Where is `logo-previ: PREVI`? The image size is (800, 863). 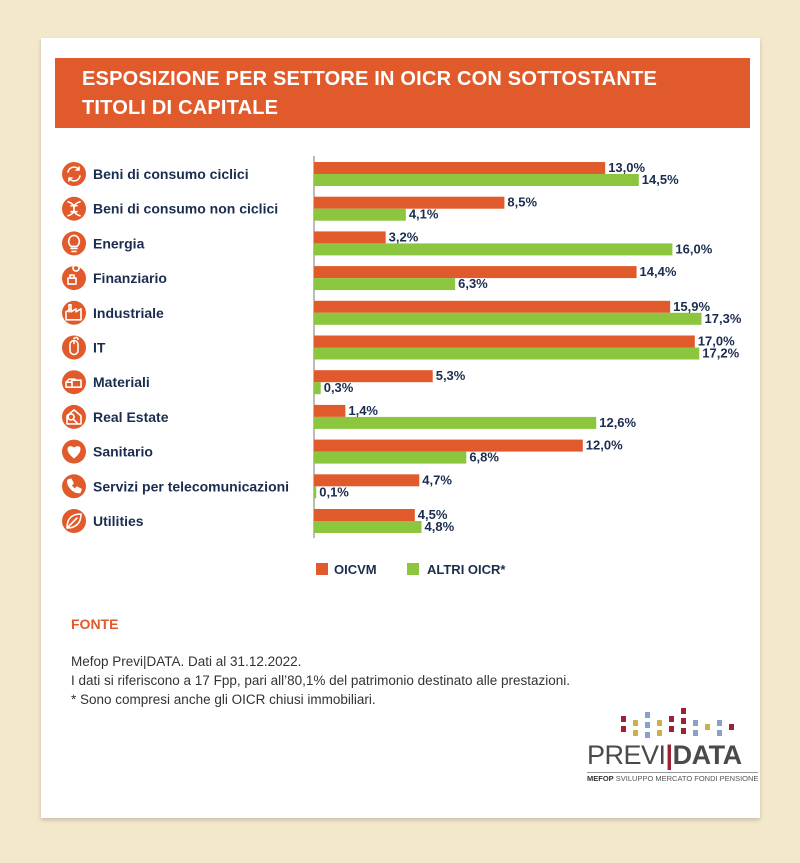
logo-previ: PREVI is located at coordinates (626, 755).